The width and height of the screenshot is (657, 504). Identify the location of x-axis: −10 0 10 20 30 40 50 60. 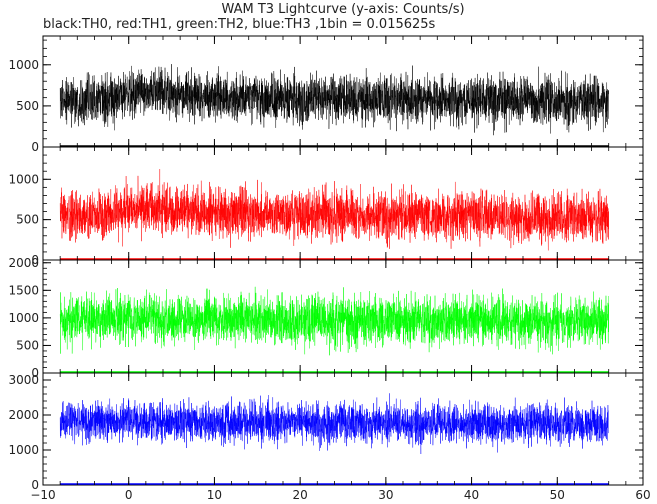
(340, 495).